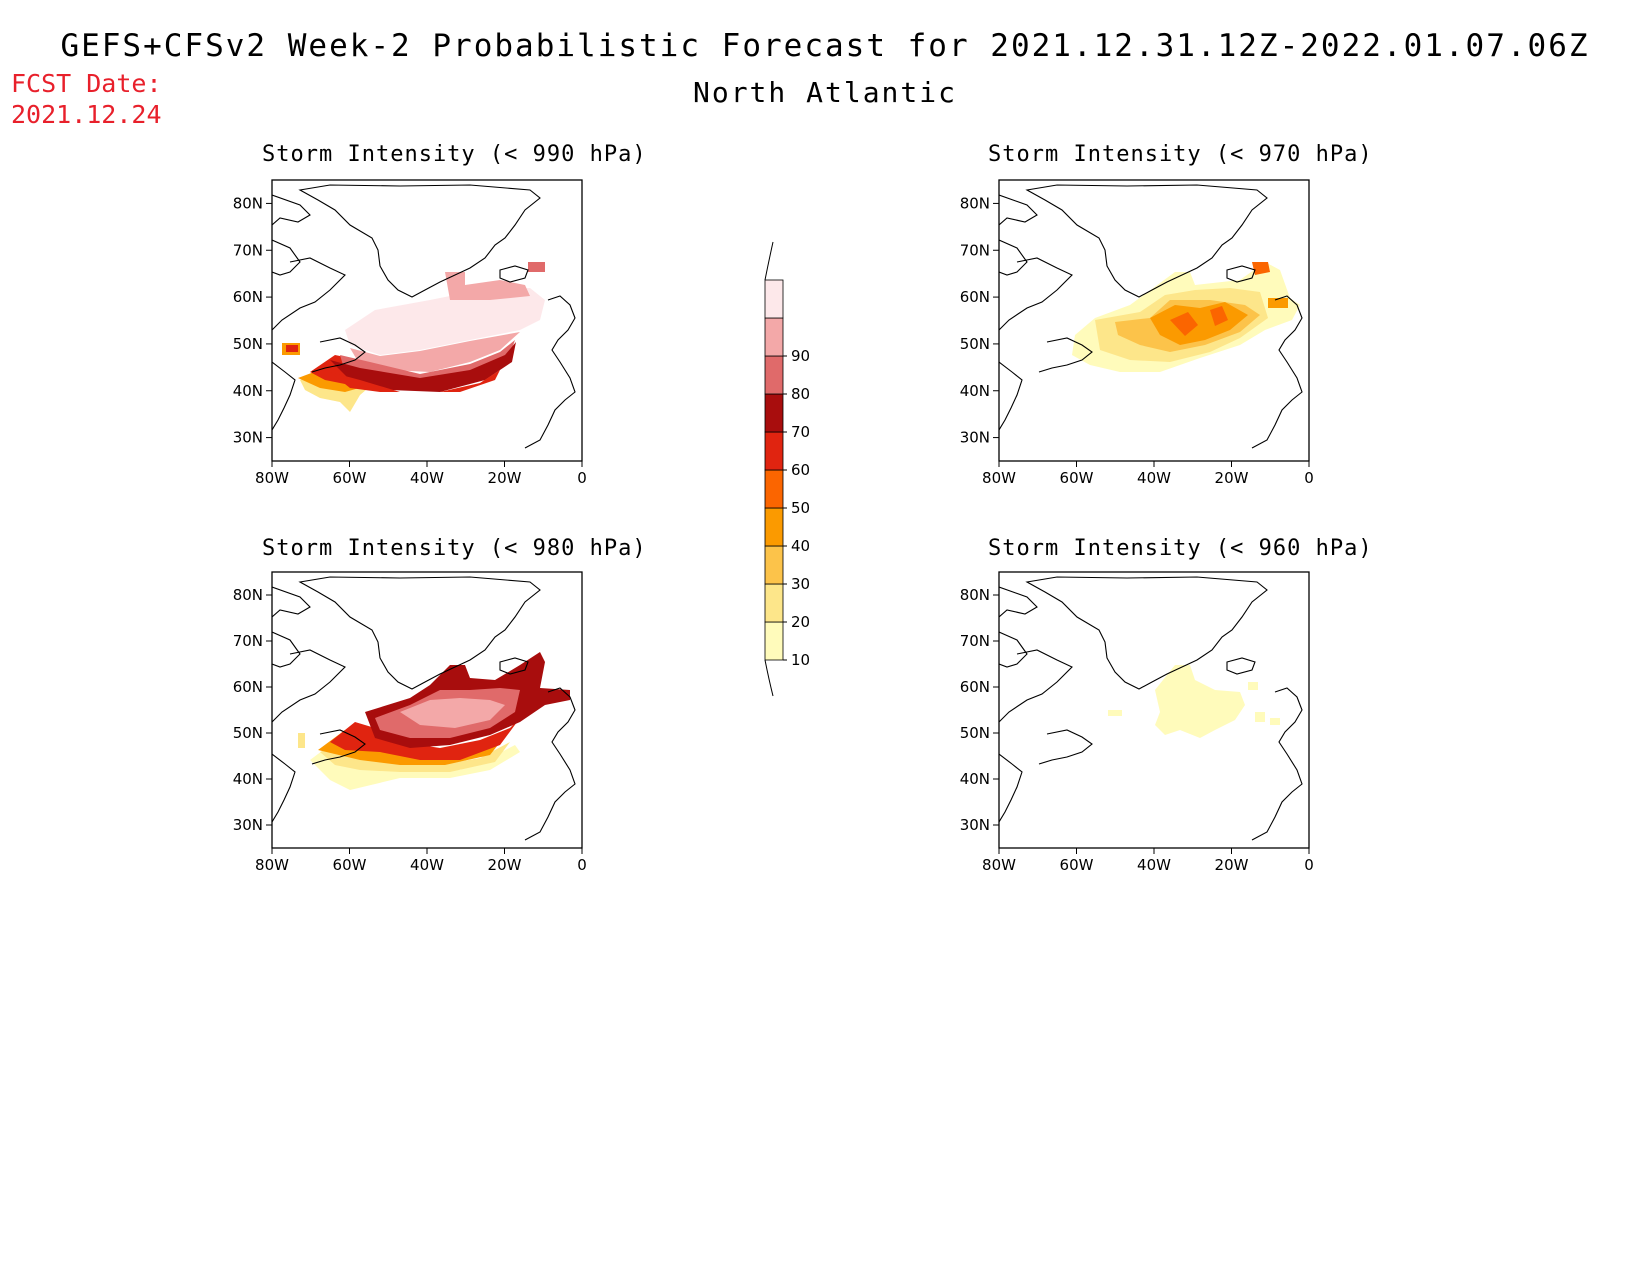  I want to click on chart-subtitle: North Atlantic, so click(824, 92).